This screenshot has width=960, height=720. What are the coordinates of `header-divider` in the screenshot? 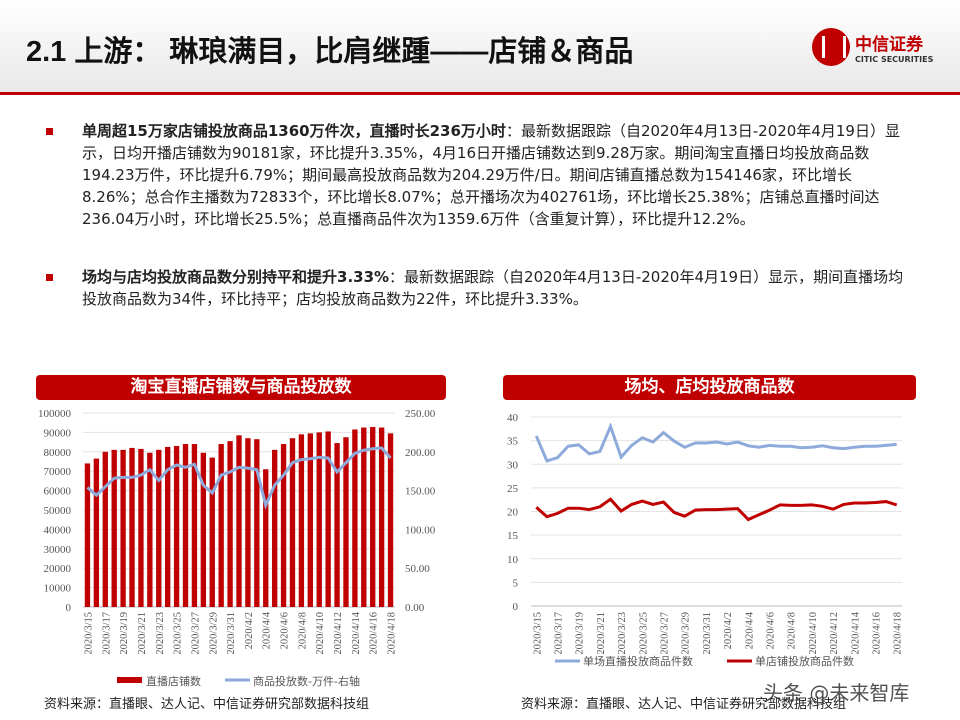 It's located at (480, 93).